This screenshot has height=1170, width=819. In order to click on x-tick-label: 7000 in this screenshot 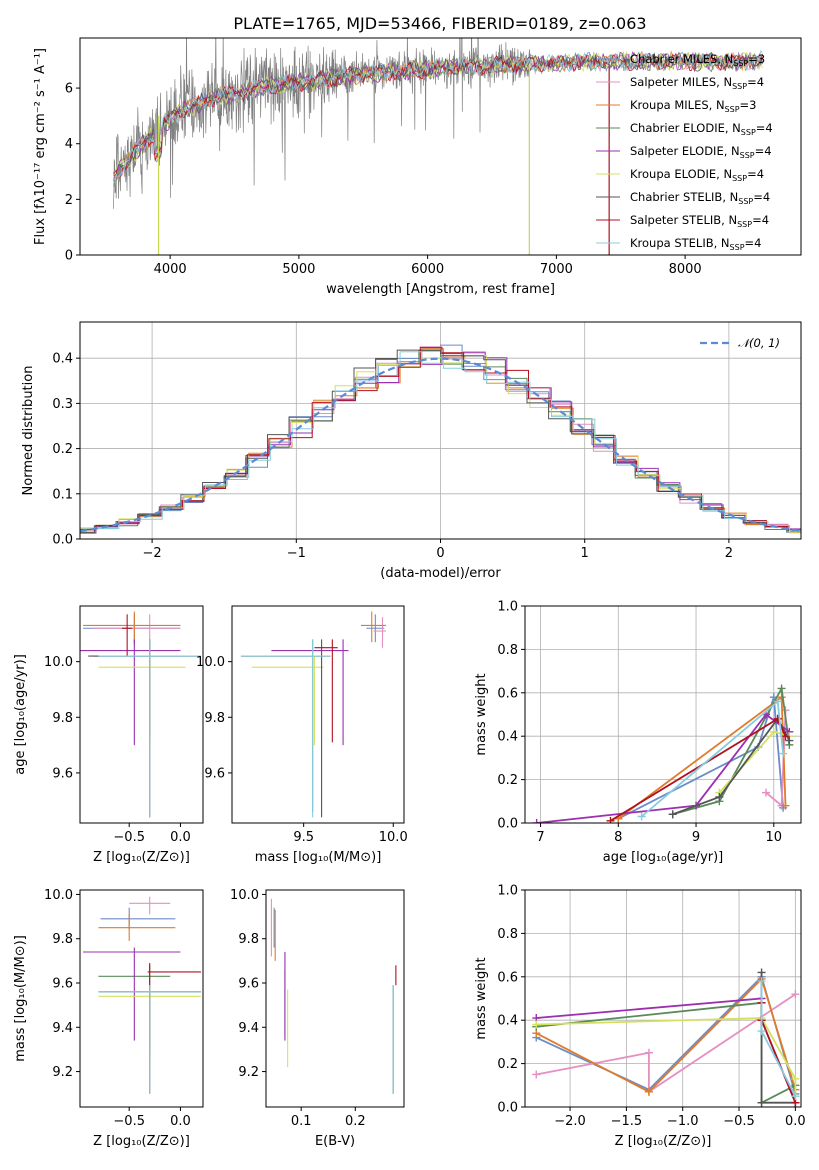, I will do `click(556, 269)`.